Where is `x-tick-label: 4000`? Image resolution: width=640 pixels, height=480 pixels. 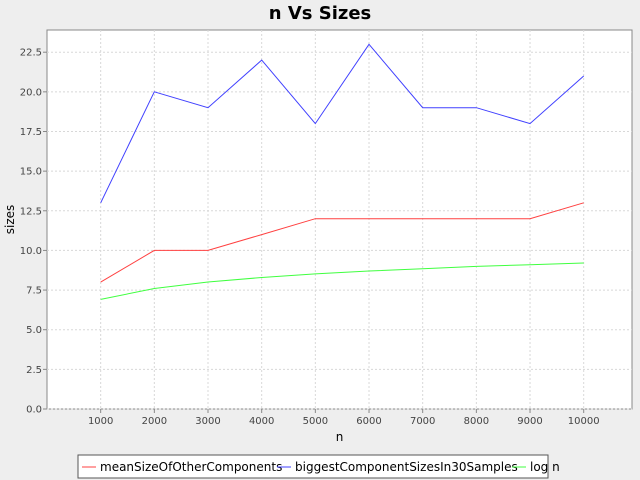
x-tick-label: 4000 is located at coordinates (261, 421).